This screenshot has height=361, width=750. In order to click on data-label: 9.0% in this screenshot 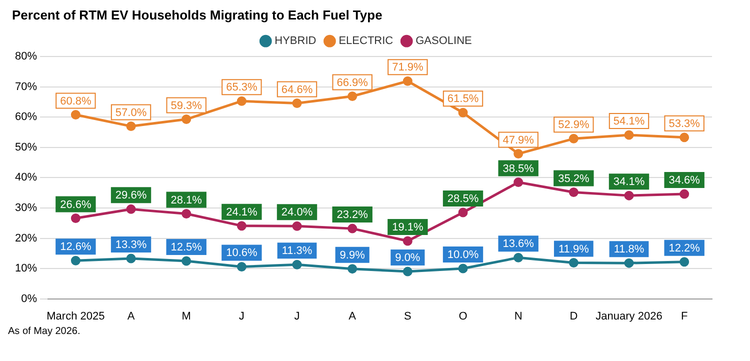, I will do `click(407, 258)`.